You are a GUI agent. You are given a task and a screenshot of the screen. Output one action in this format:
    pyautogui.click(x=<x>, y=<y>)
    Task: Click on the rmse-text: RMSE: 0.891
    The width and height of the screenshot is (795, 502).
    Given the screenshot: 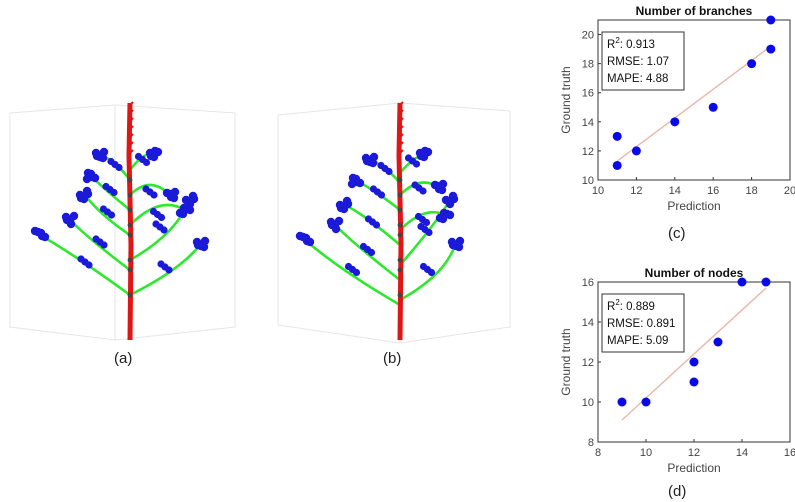 What is the action you would take?
    pyautogui.click(x=641, y=324)
    